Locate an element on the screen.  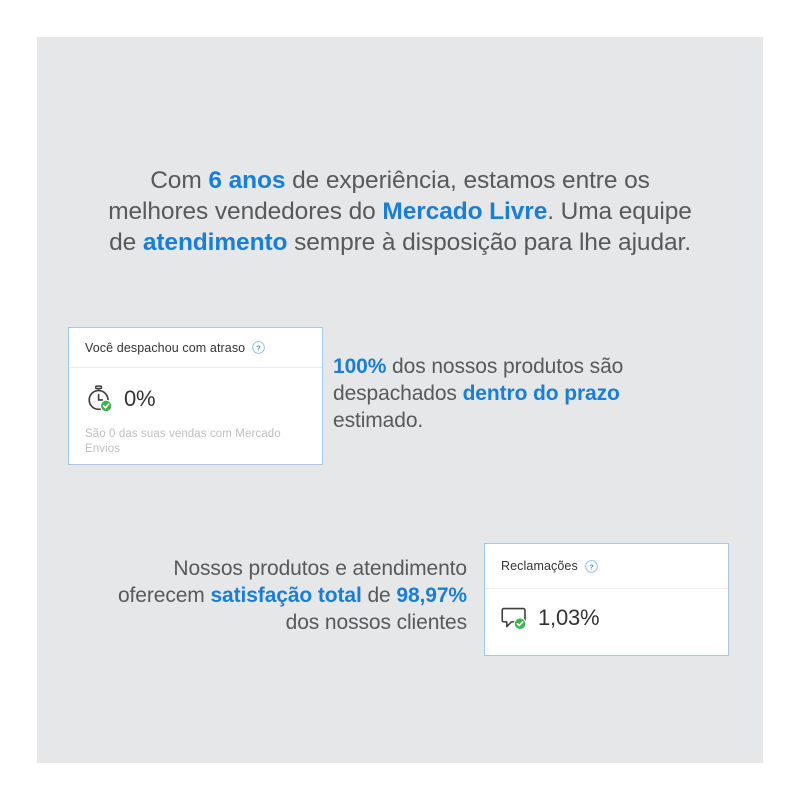
headline-text-3: . Uma equipe de is located at coordinates (400, 227).